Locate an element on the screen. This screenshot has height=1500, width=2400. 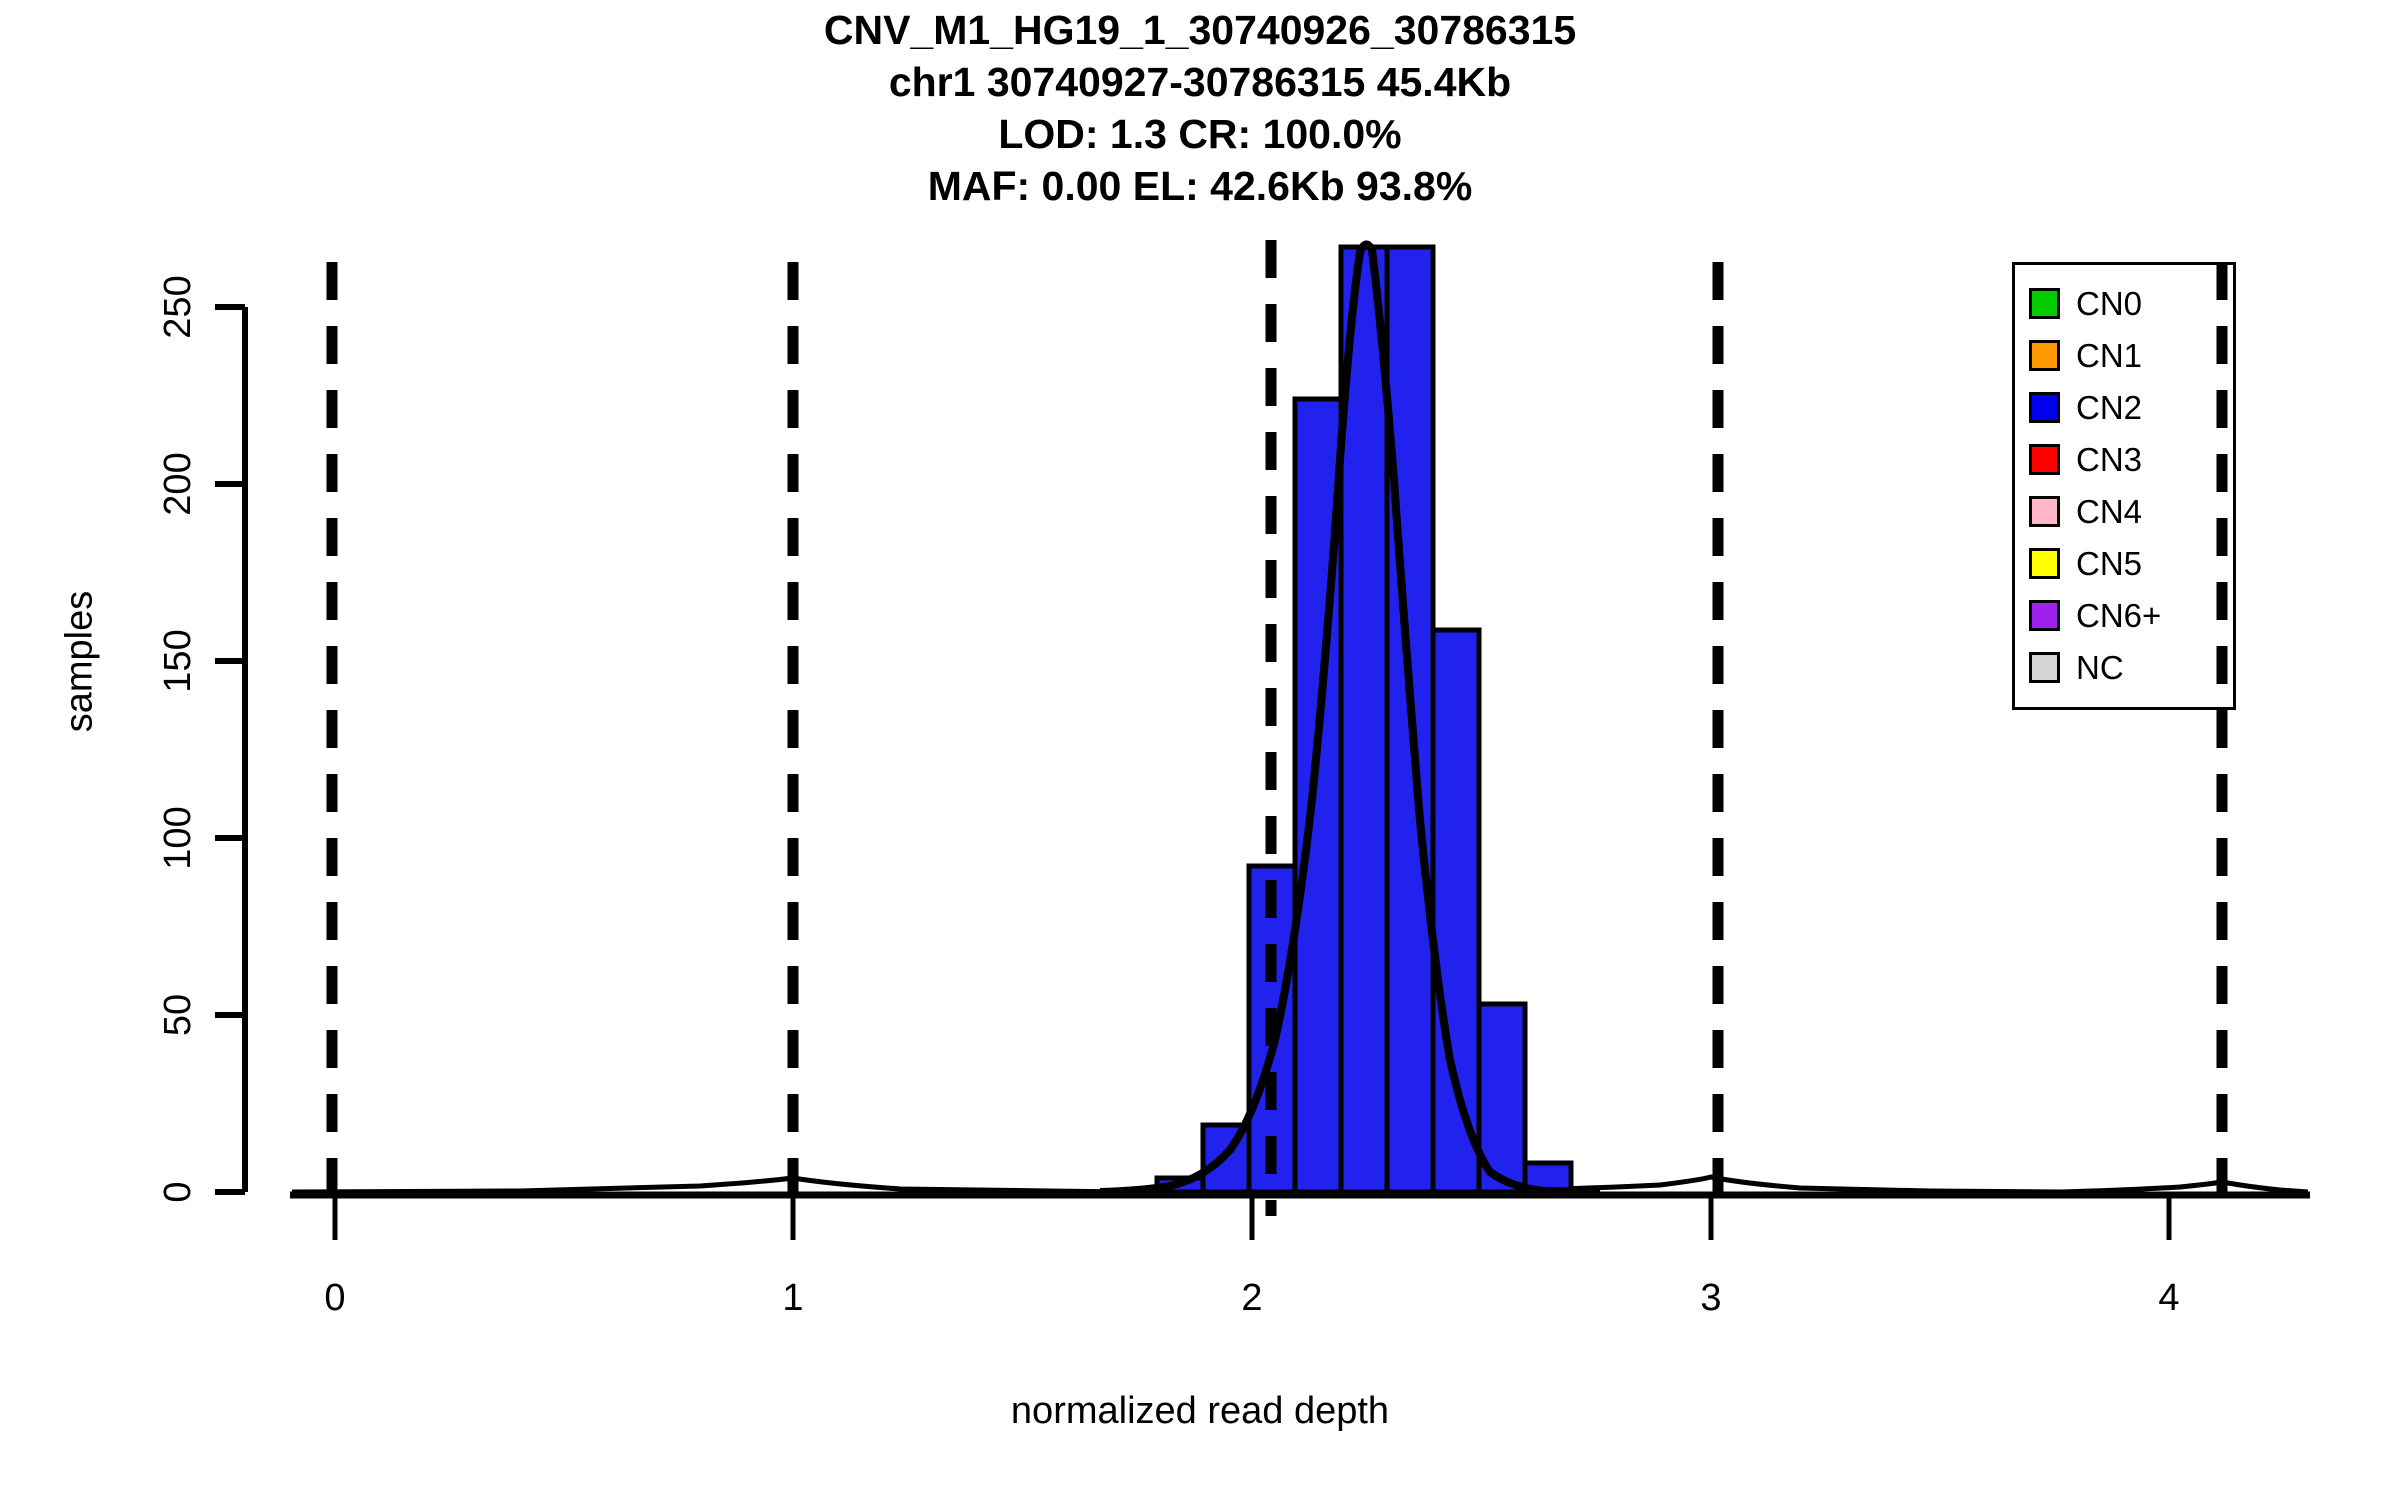
legend-item-cn5: CN5 is located at coordinates (2085, 563).